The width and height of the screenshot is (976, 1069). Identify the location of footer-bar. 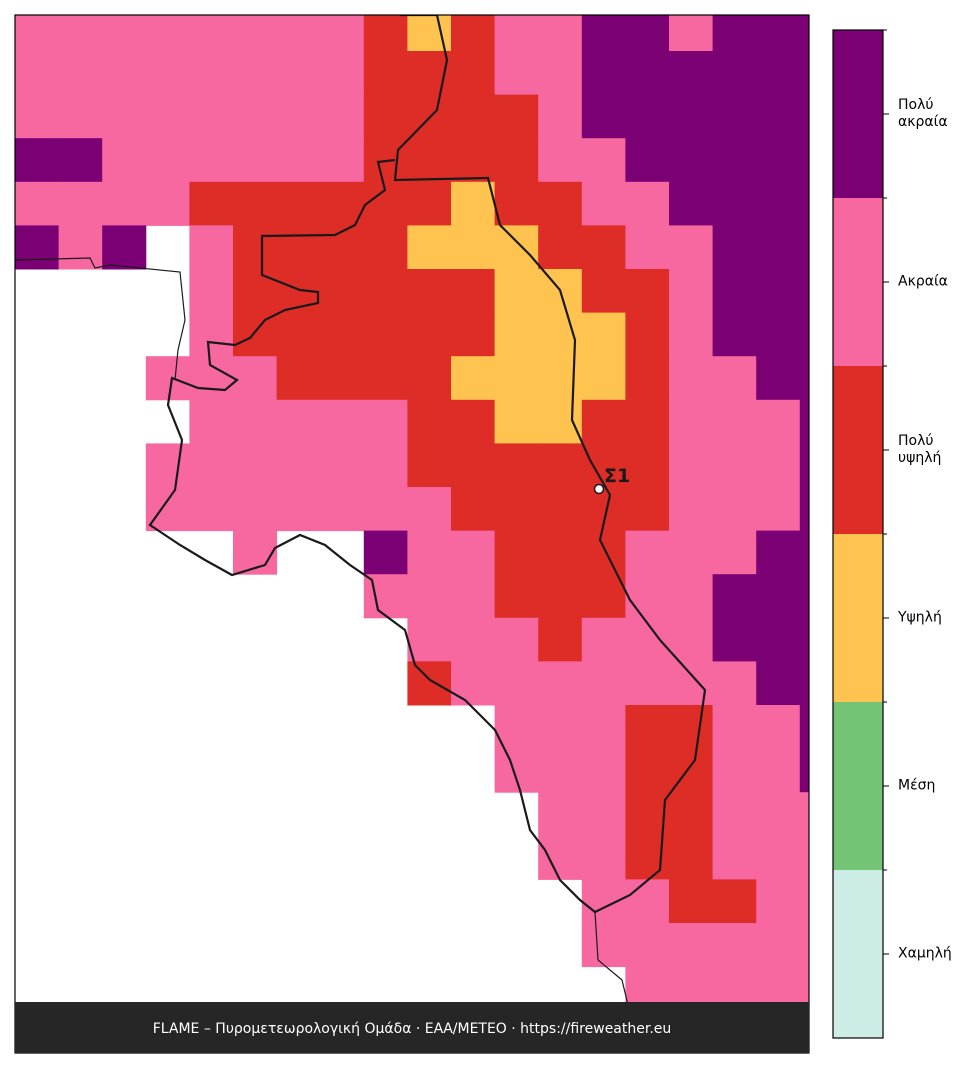
(412, 1027).